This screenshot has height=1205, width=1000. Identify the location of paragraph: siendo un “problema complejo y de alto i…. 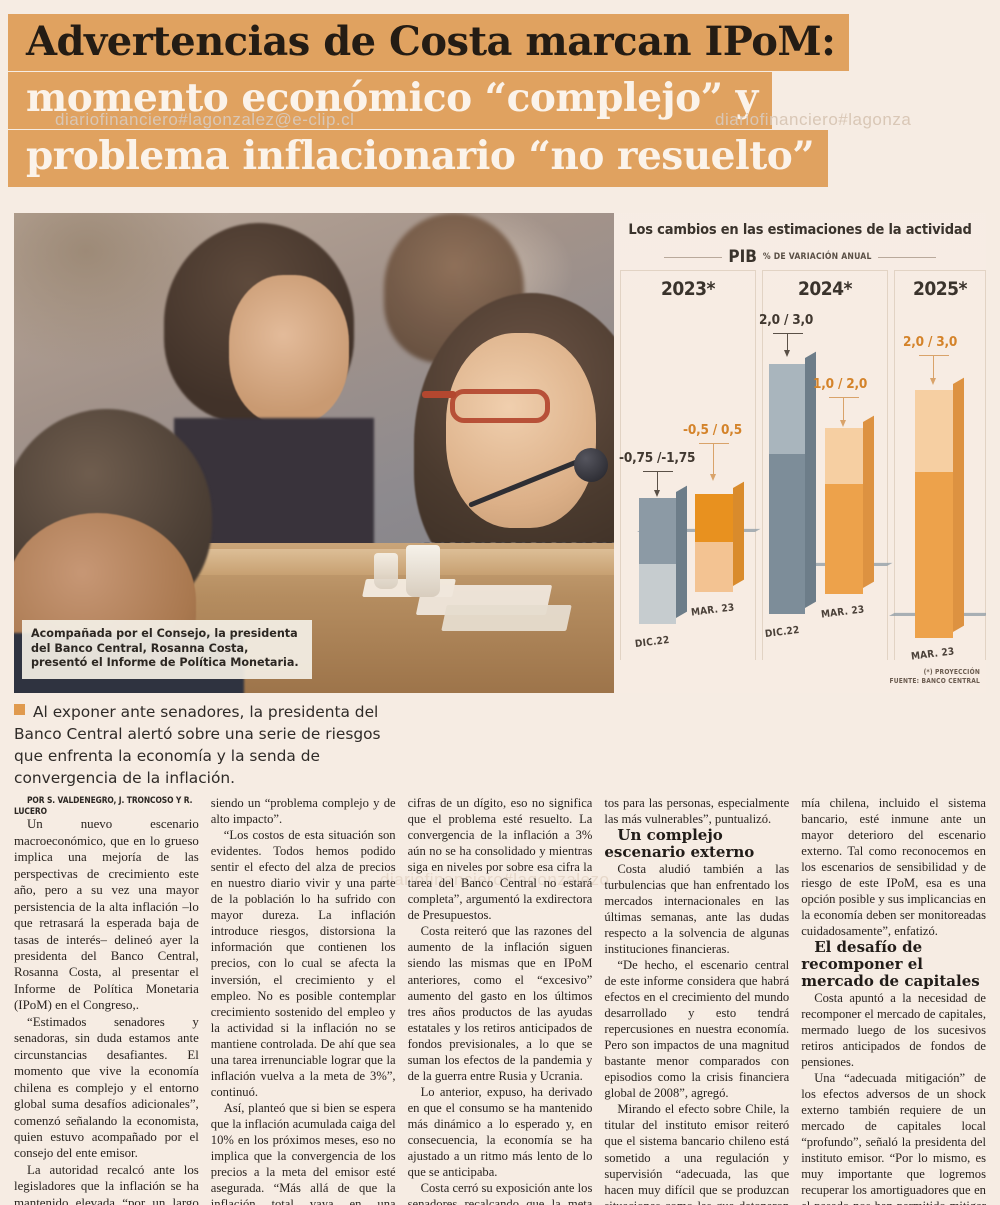
(303, 811).